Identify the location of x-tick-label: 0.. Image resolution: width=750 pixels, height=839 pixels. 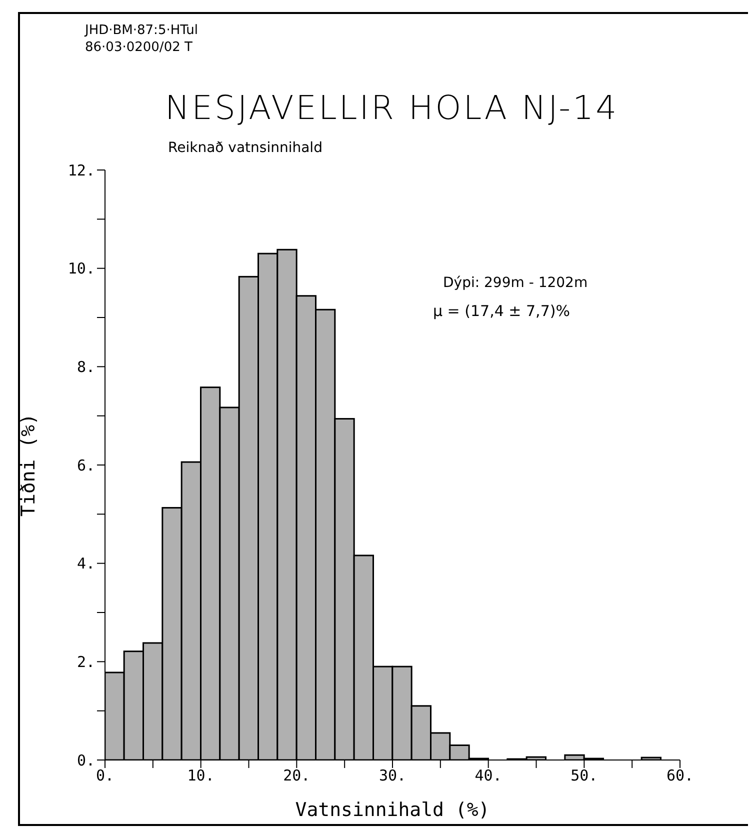
(105, 775).